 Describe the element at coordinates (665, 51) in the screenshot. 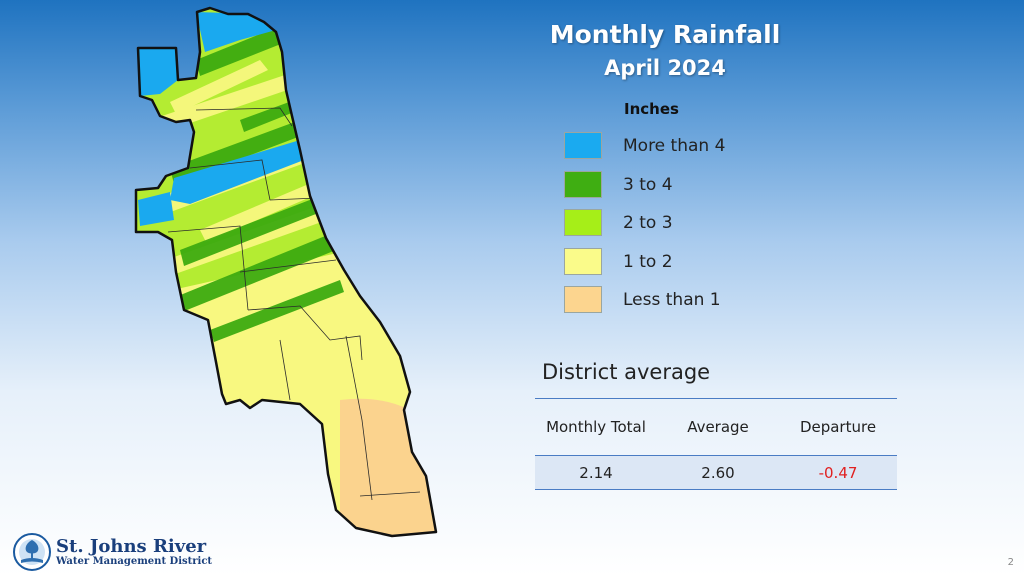

I see `map-title-block: Monthly Rainfall April 2024` at that location.